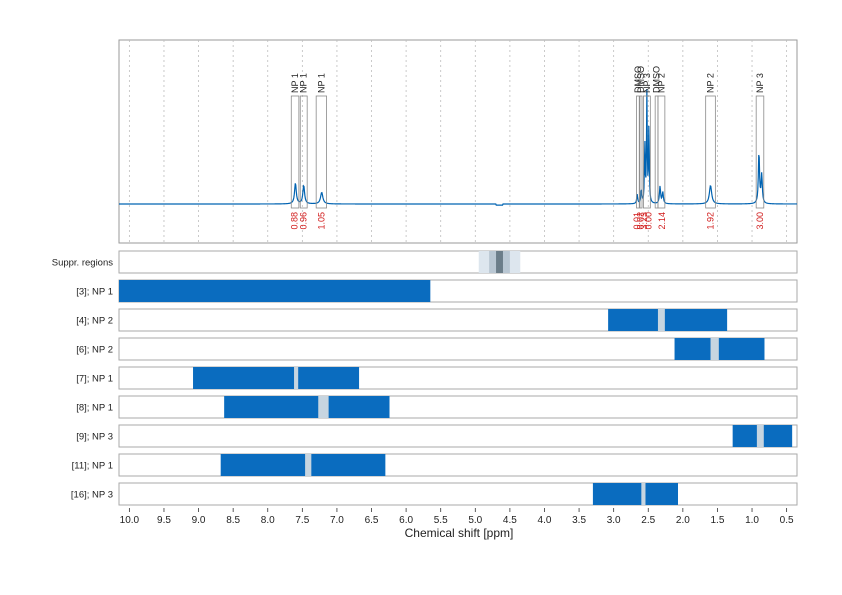 The height and width of the screenshot is (595, 842). What do you see at coordinates (683, 520) in the screenshot?
I see `x-tick-label: 2.0` at bounding box center [683, 520].